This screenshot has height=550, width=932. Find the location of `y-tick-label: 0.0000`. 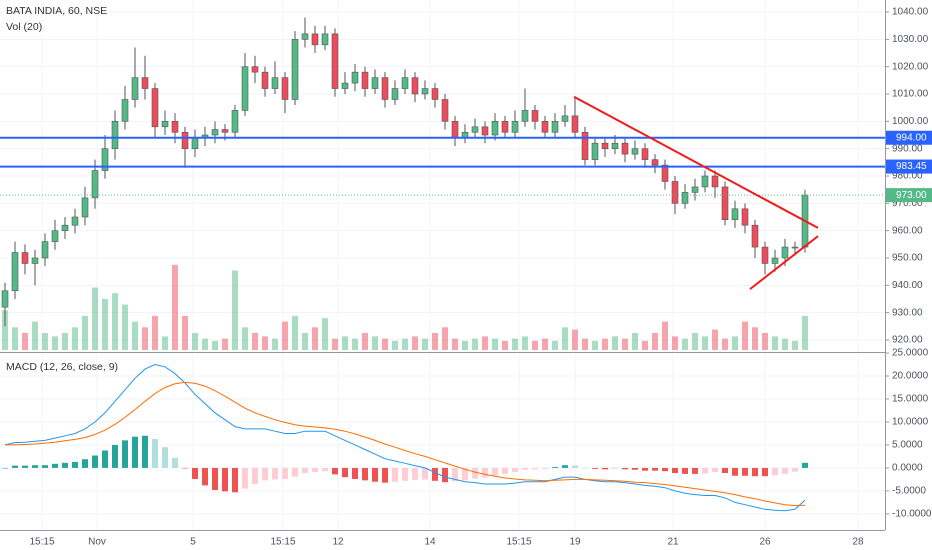

y-tick-label: 0.0000 is located at coordinates (907, 468).